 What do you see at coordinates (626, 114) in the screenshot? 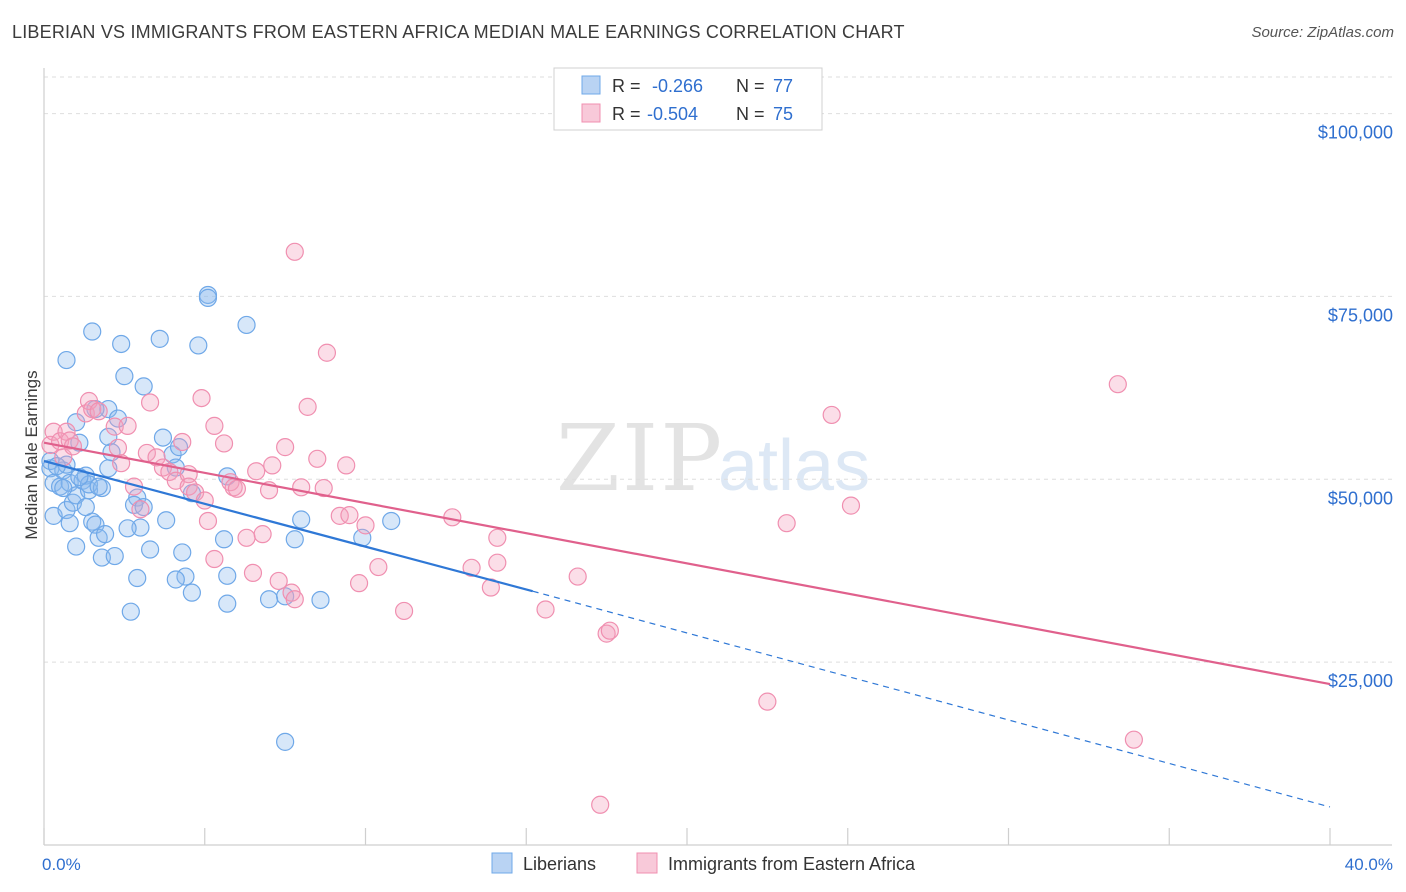
I see `legend-r-label-1: R =` at bounding box center [626, 114].